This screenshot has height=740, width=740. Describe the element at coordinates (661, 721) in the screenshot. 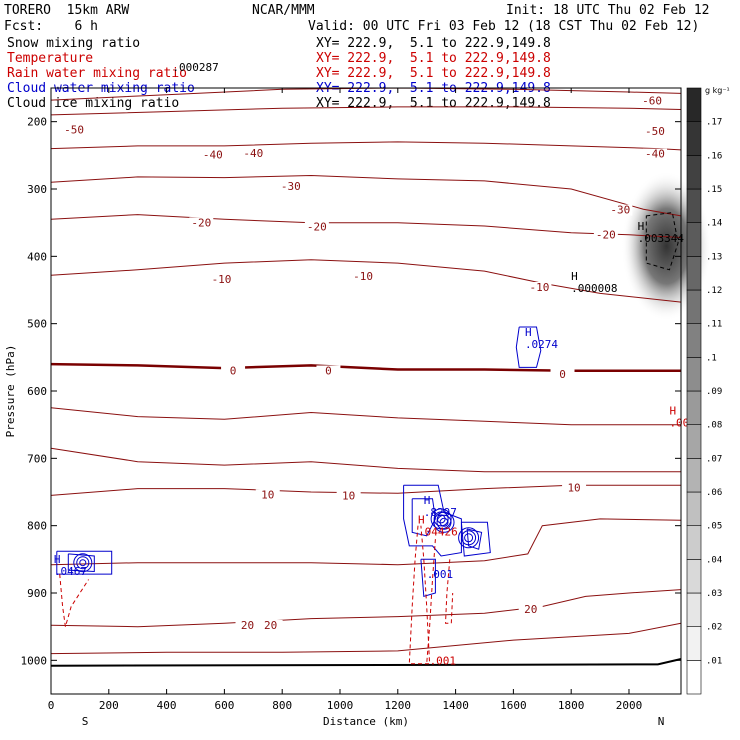

I see `x-end-label-right: N` at that location.